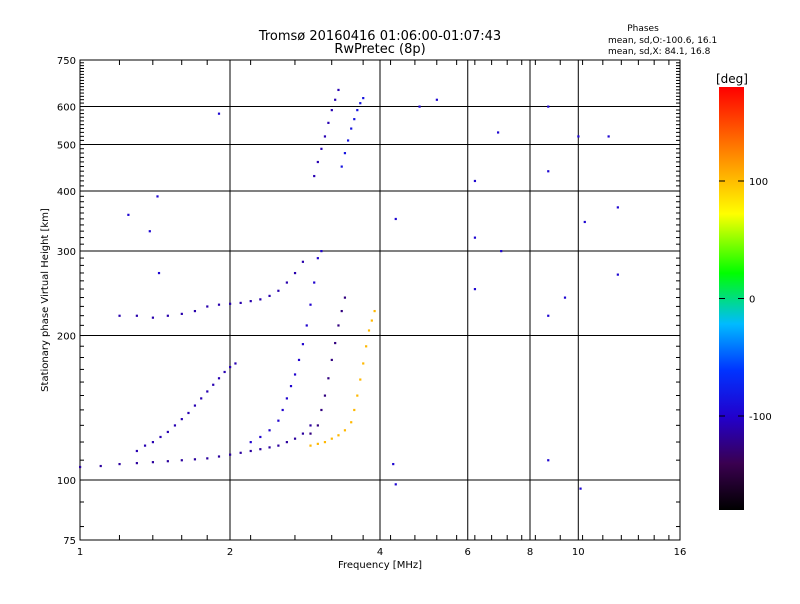 This screenshot has width=800, height=604. I want to click on x-tick-label: 16, so click(680, 552).